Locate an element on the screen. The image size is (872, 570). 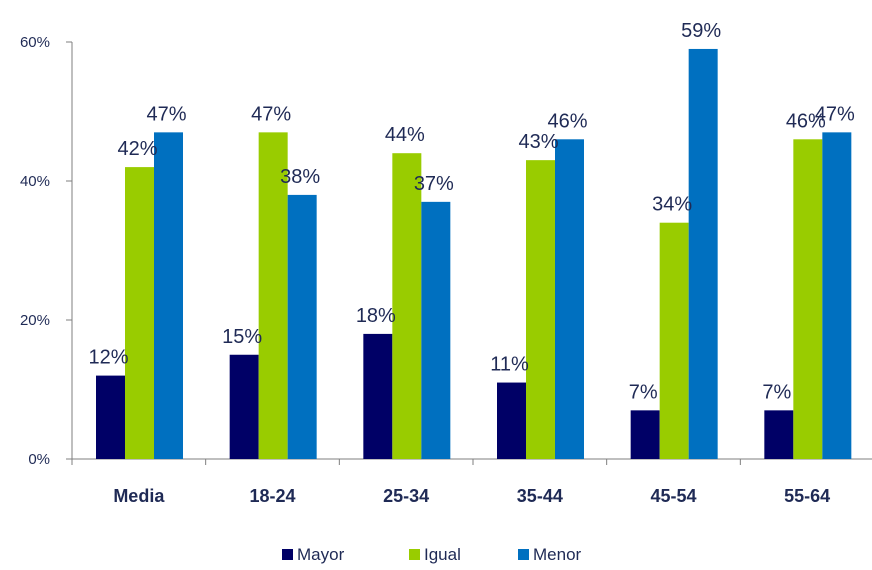
data-label: 12% is located at coordinates (108, 358).